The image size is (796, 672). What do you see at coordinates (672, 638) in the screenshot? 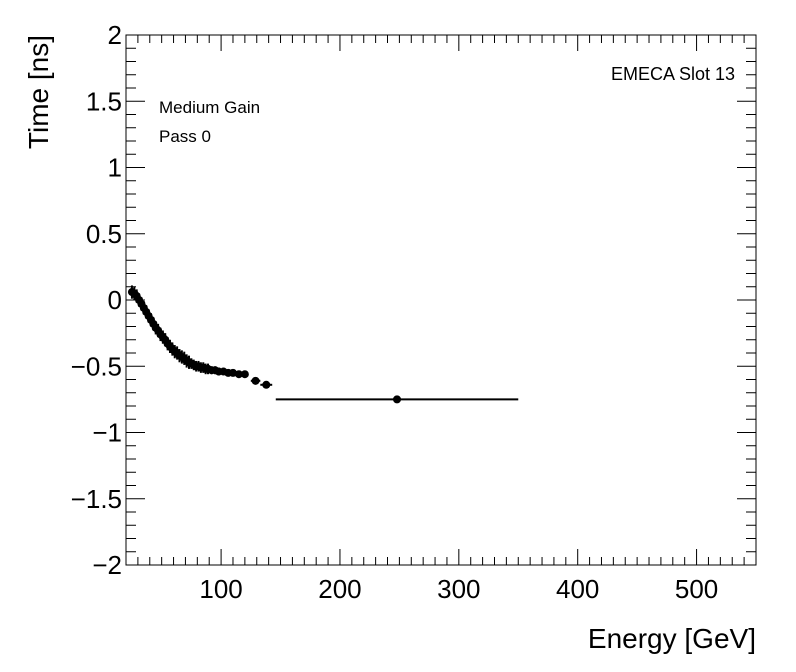
I see `x-axis-title: Energy [GeV]` at bounding box center [672, 638].